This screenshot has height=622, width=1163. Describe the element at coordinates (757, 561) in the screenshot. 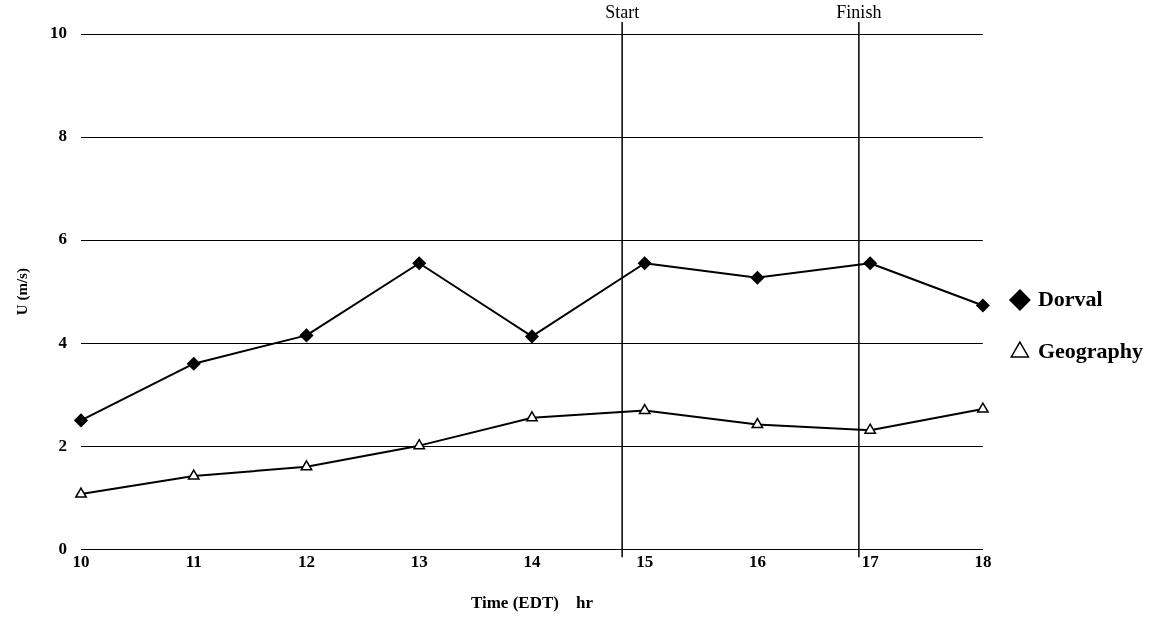

I see `x-tick-label: 16` at that location.